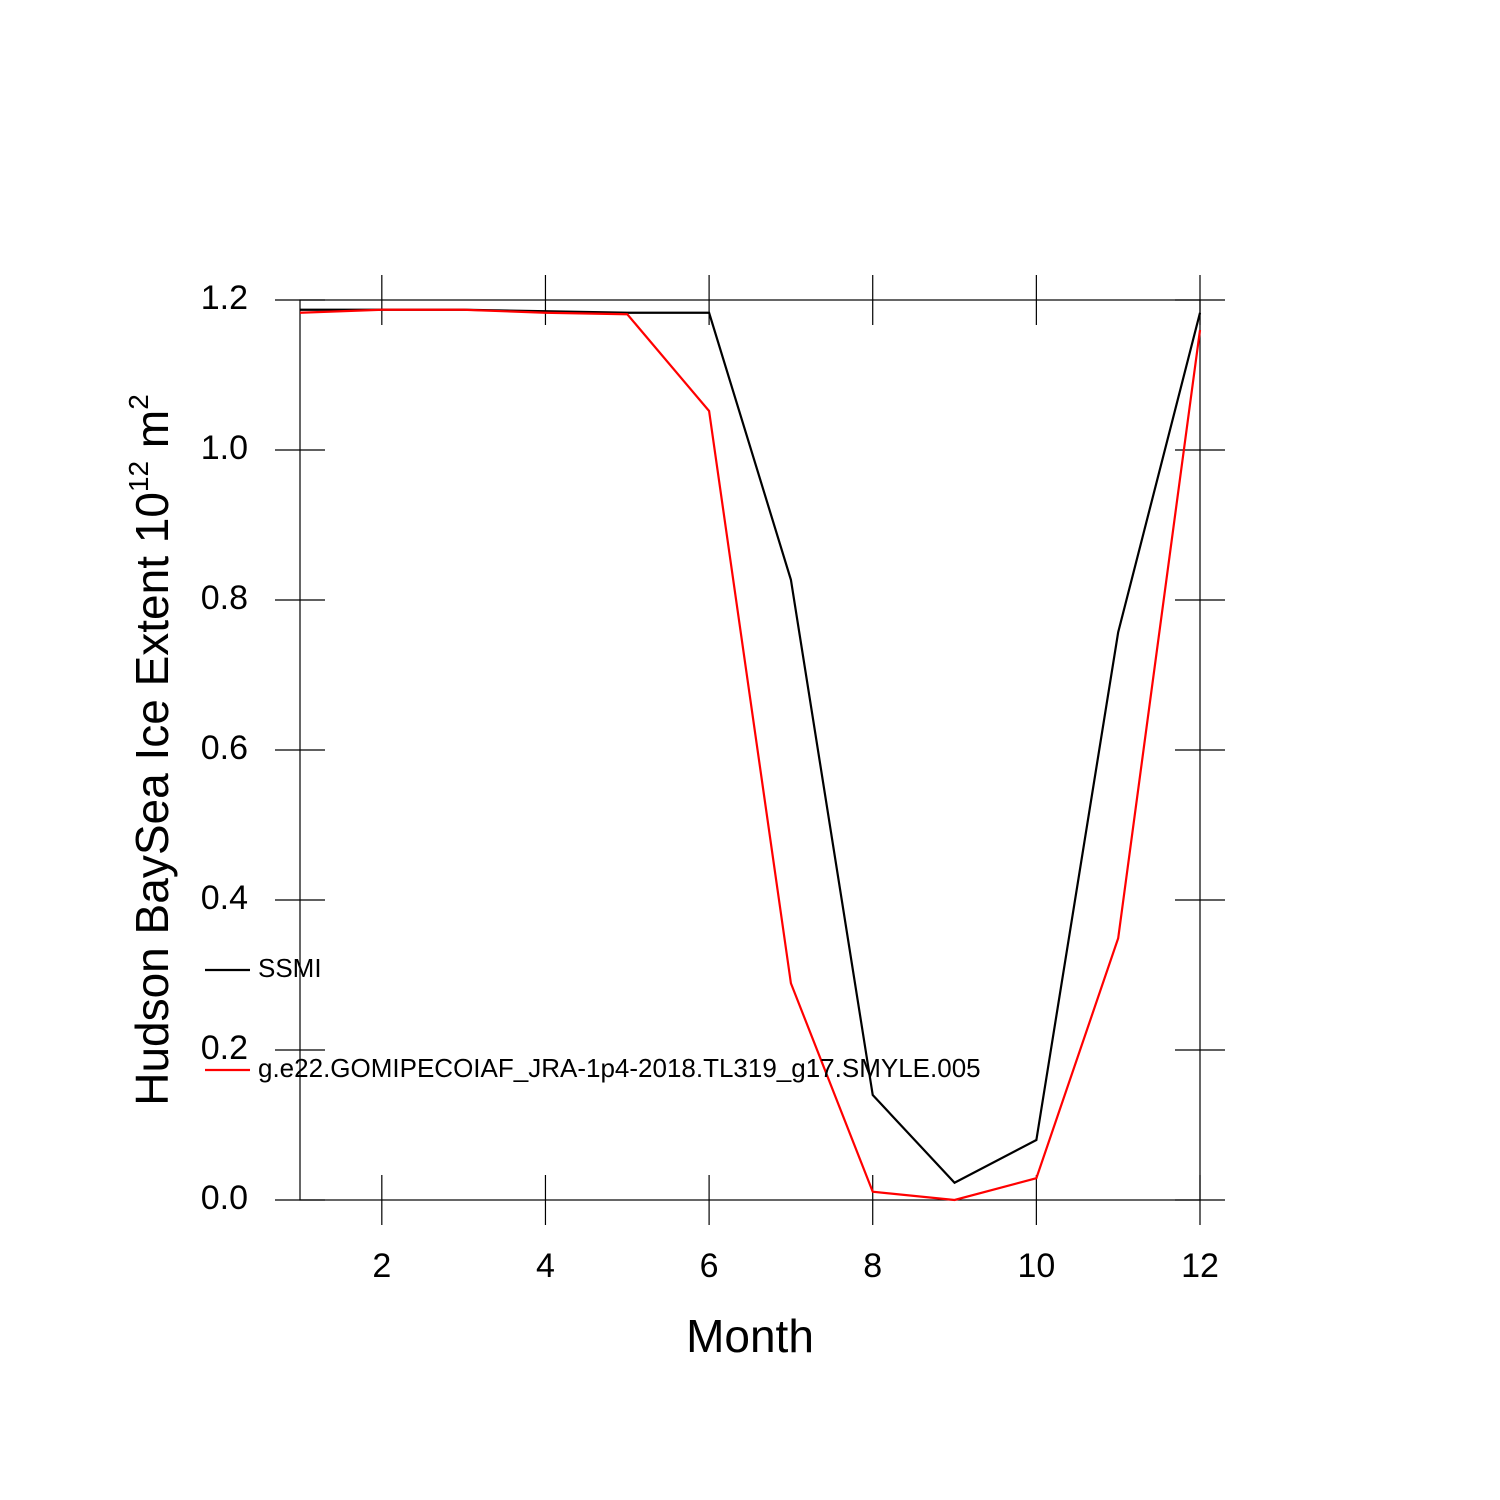 This screenshot has height=1500, width=1500. What do you see at coordinates (750, 1336) in the screenshot?
I see `x-axis-title: Month` at bounding box center [750, 1336].